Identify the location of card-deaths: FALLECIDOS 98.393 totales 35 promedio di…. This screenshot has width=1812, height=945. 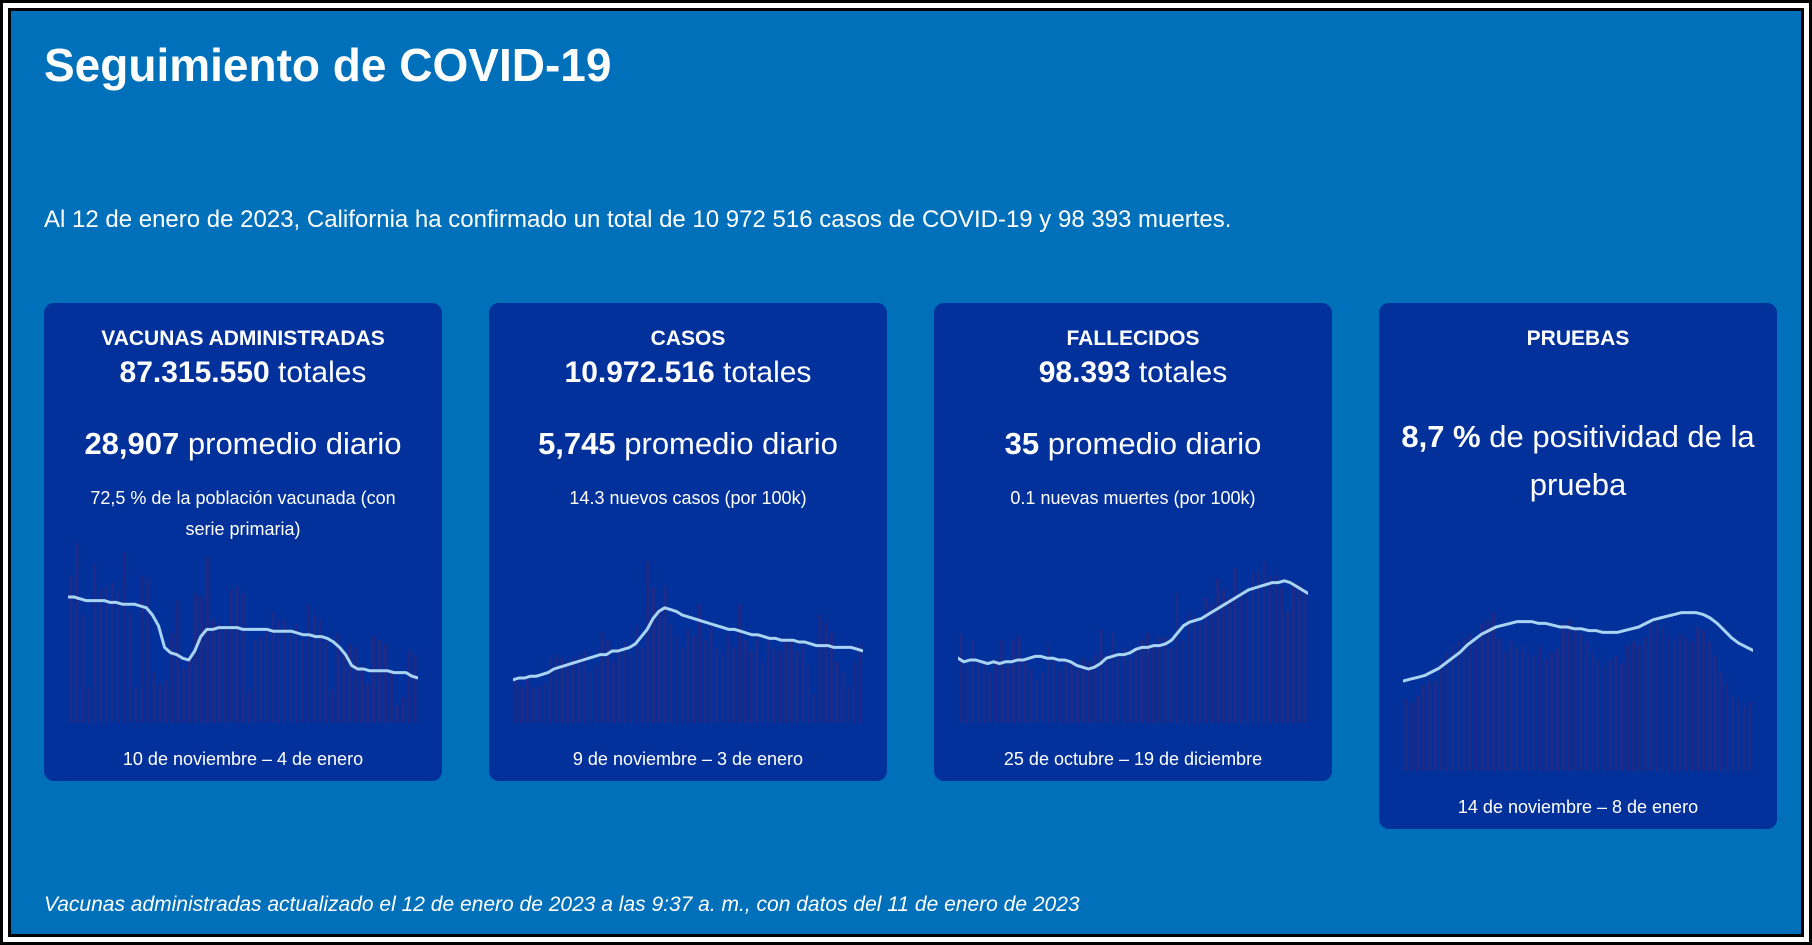
(1133, 542).